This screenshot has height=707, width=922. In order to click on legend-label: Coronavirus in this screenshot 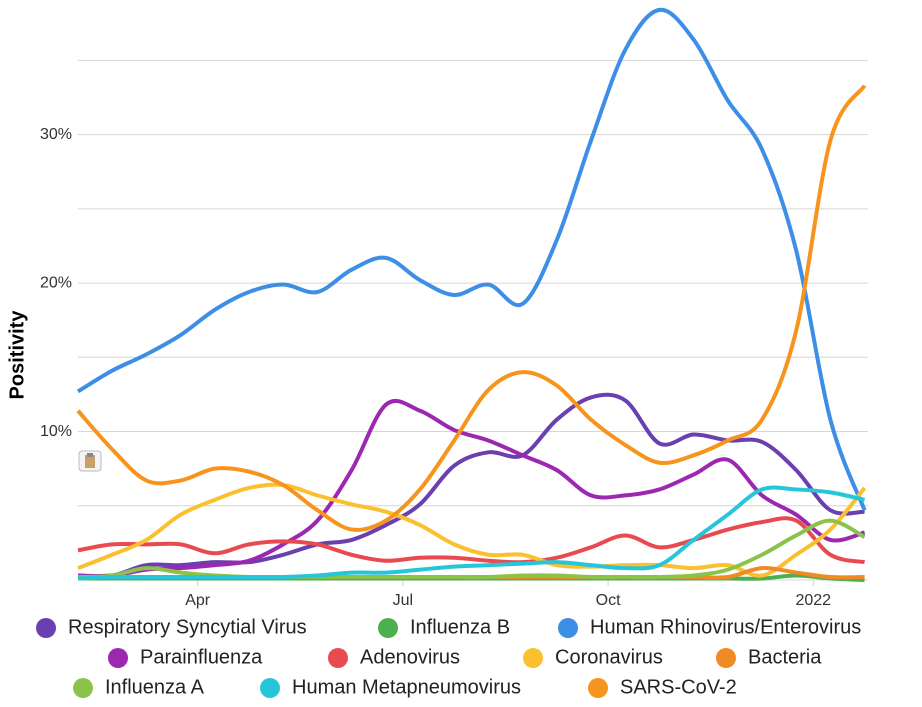, I will do `click(609, 657)`.